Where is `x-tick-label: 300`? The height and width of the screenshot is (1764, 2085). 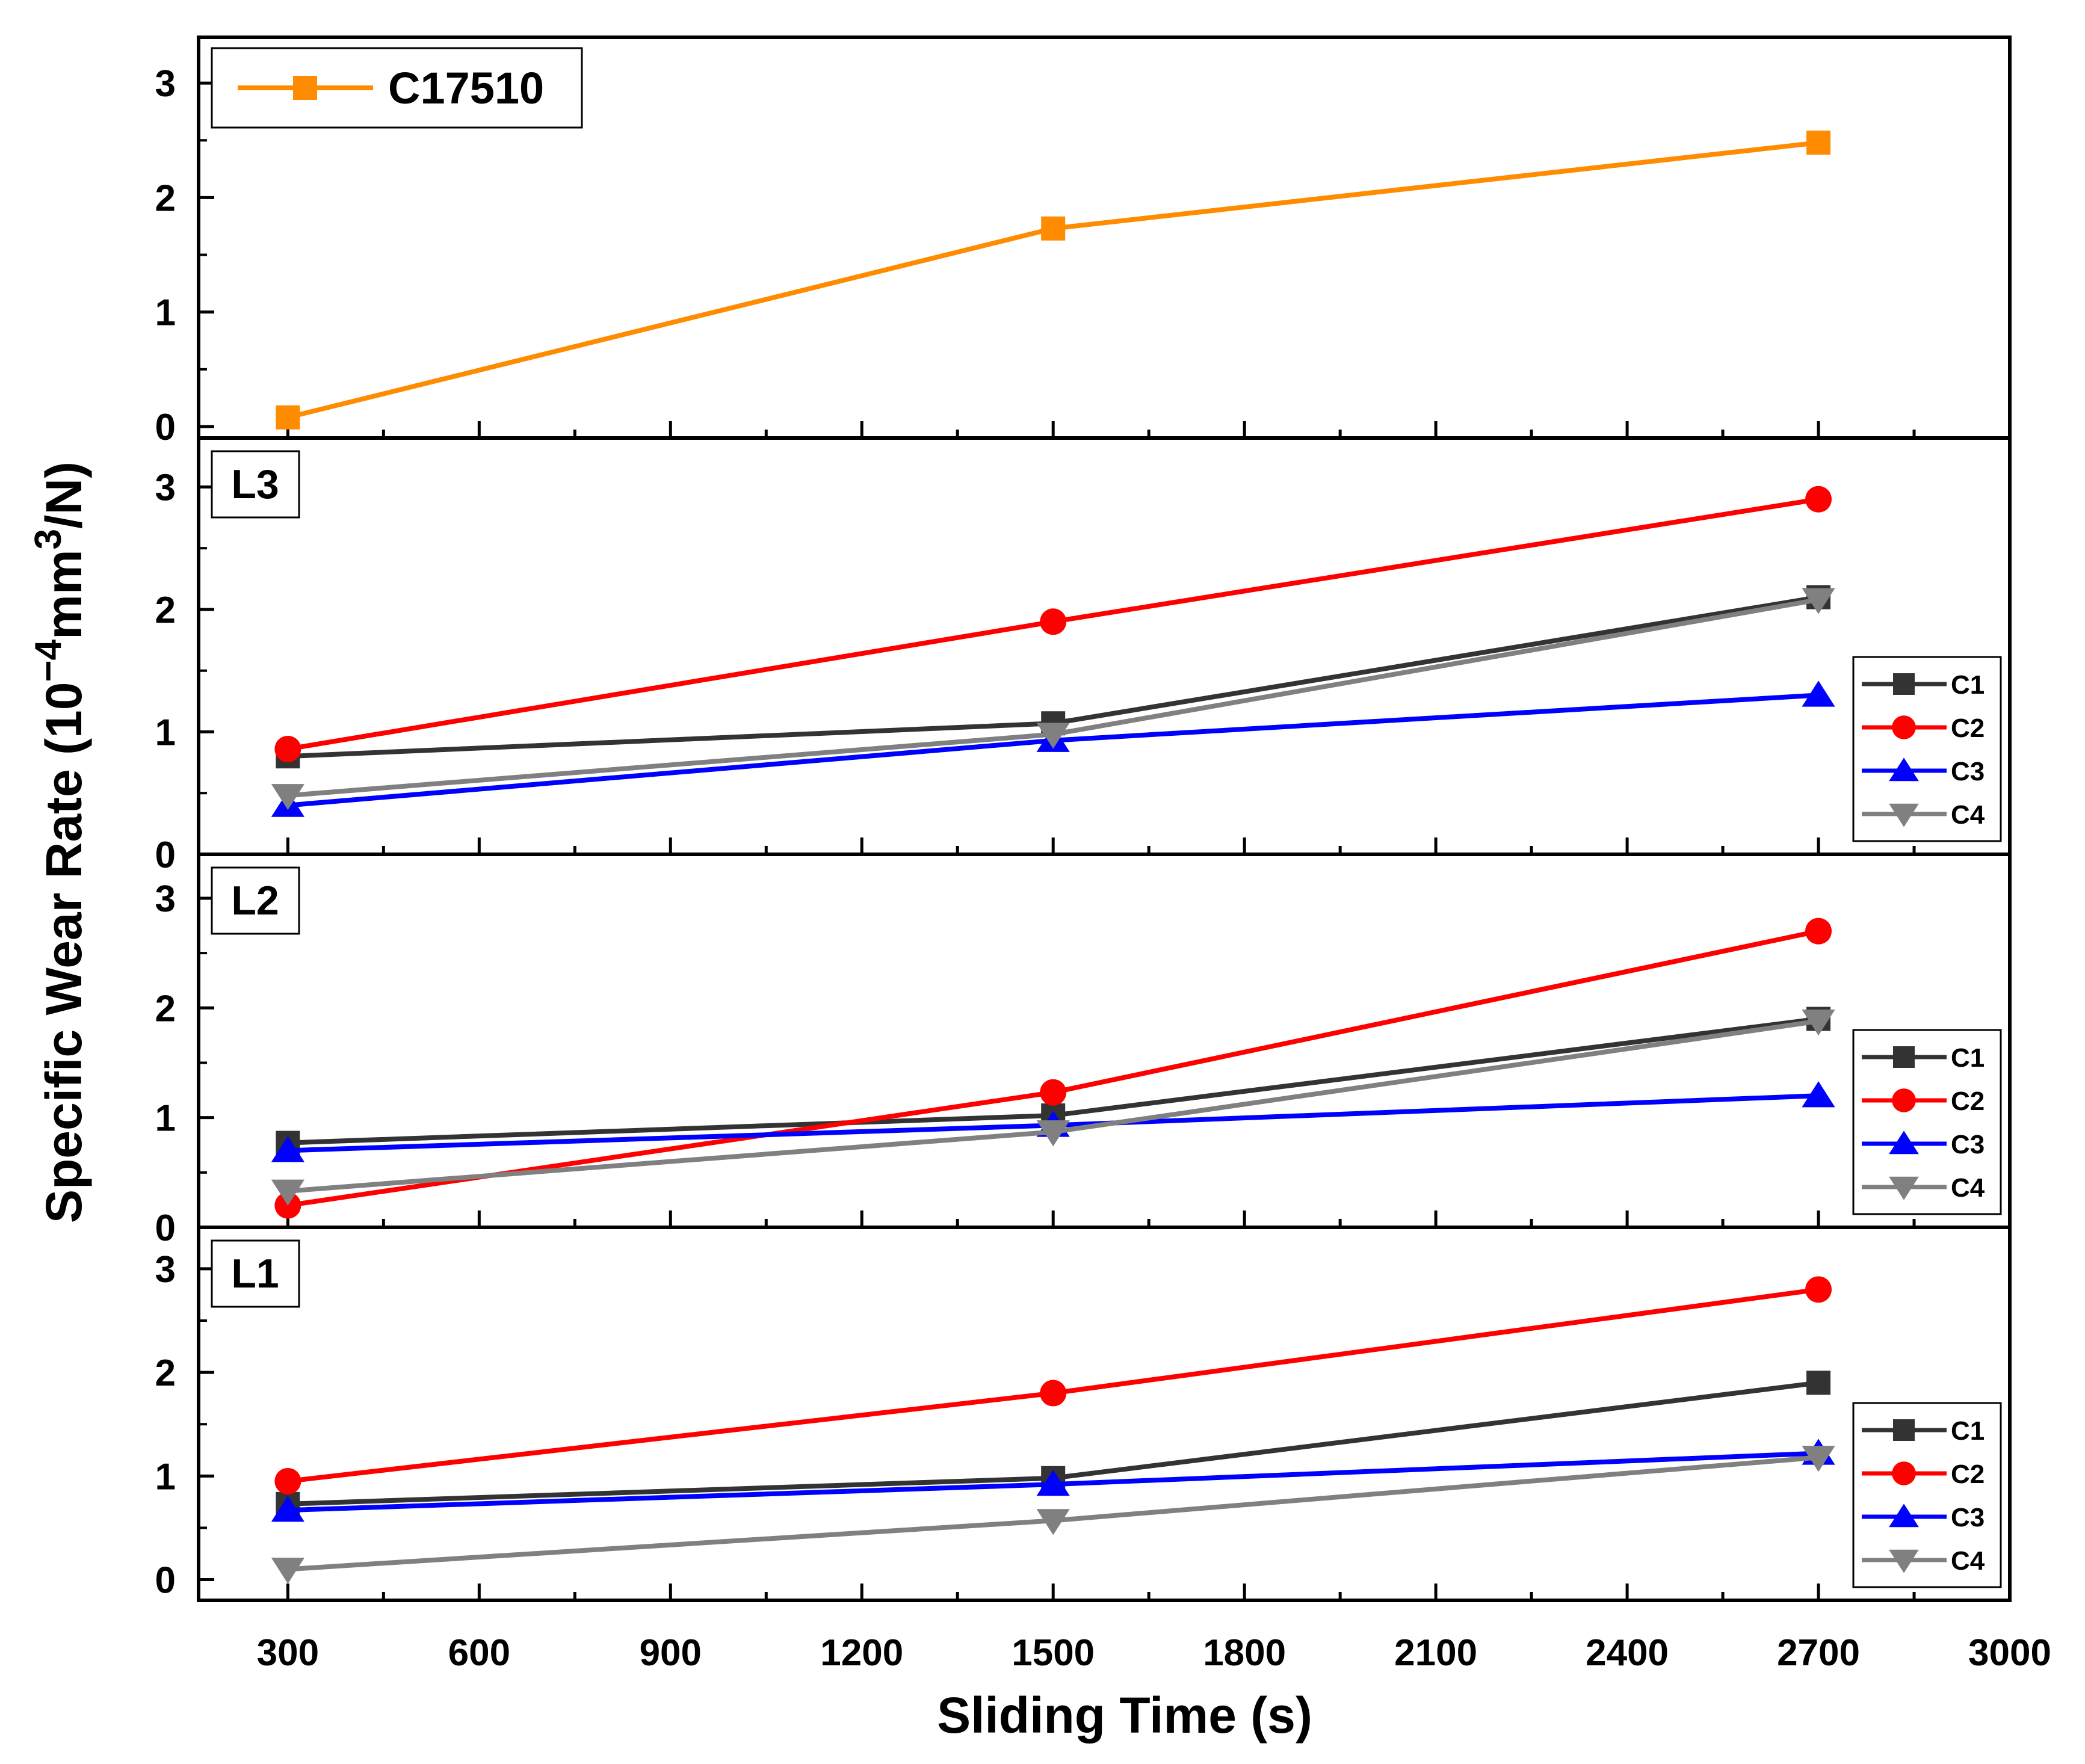 x-tick-label: 300 is located at coordinates (288, 1653).